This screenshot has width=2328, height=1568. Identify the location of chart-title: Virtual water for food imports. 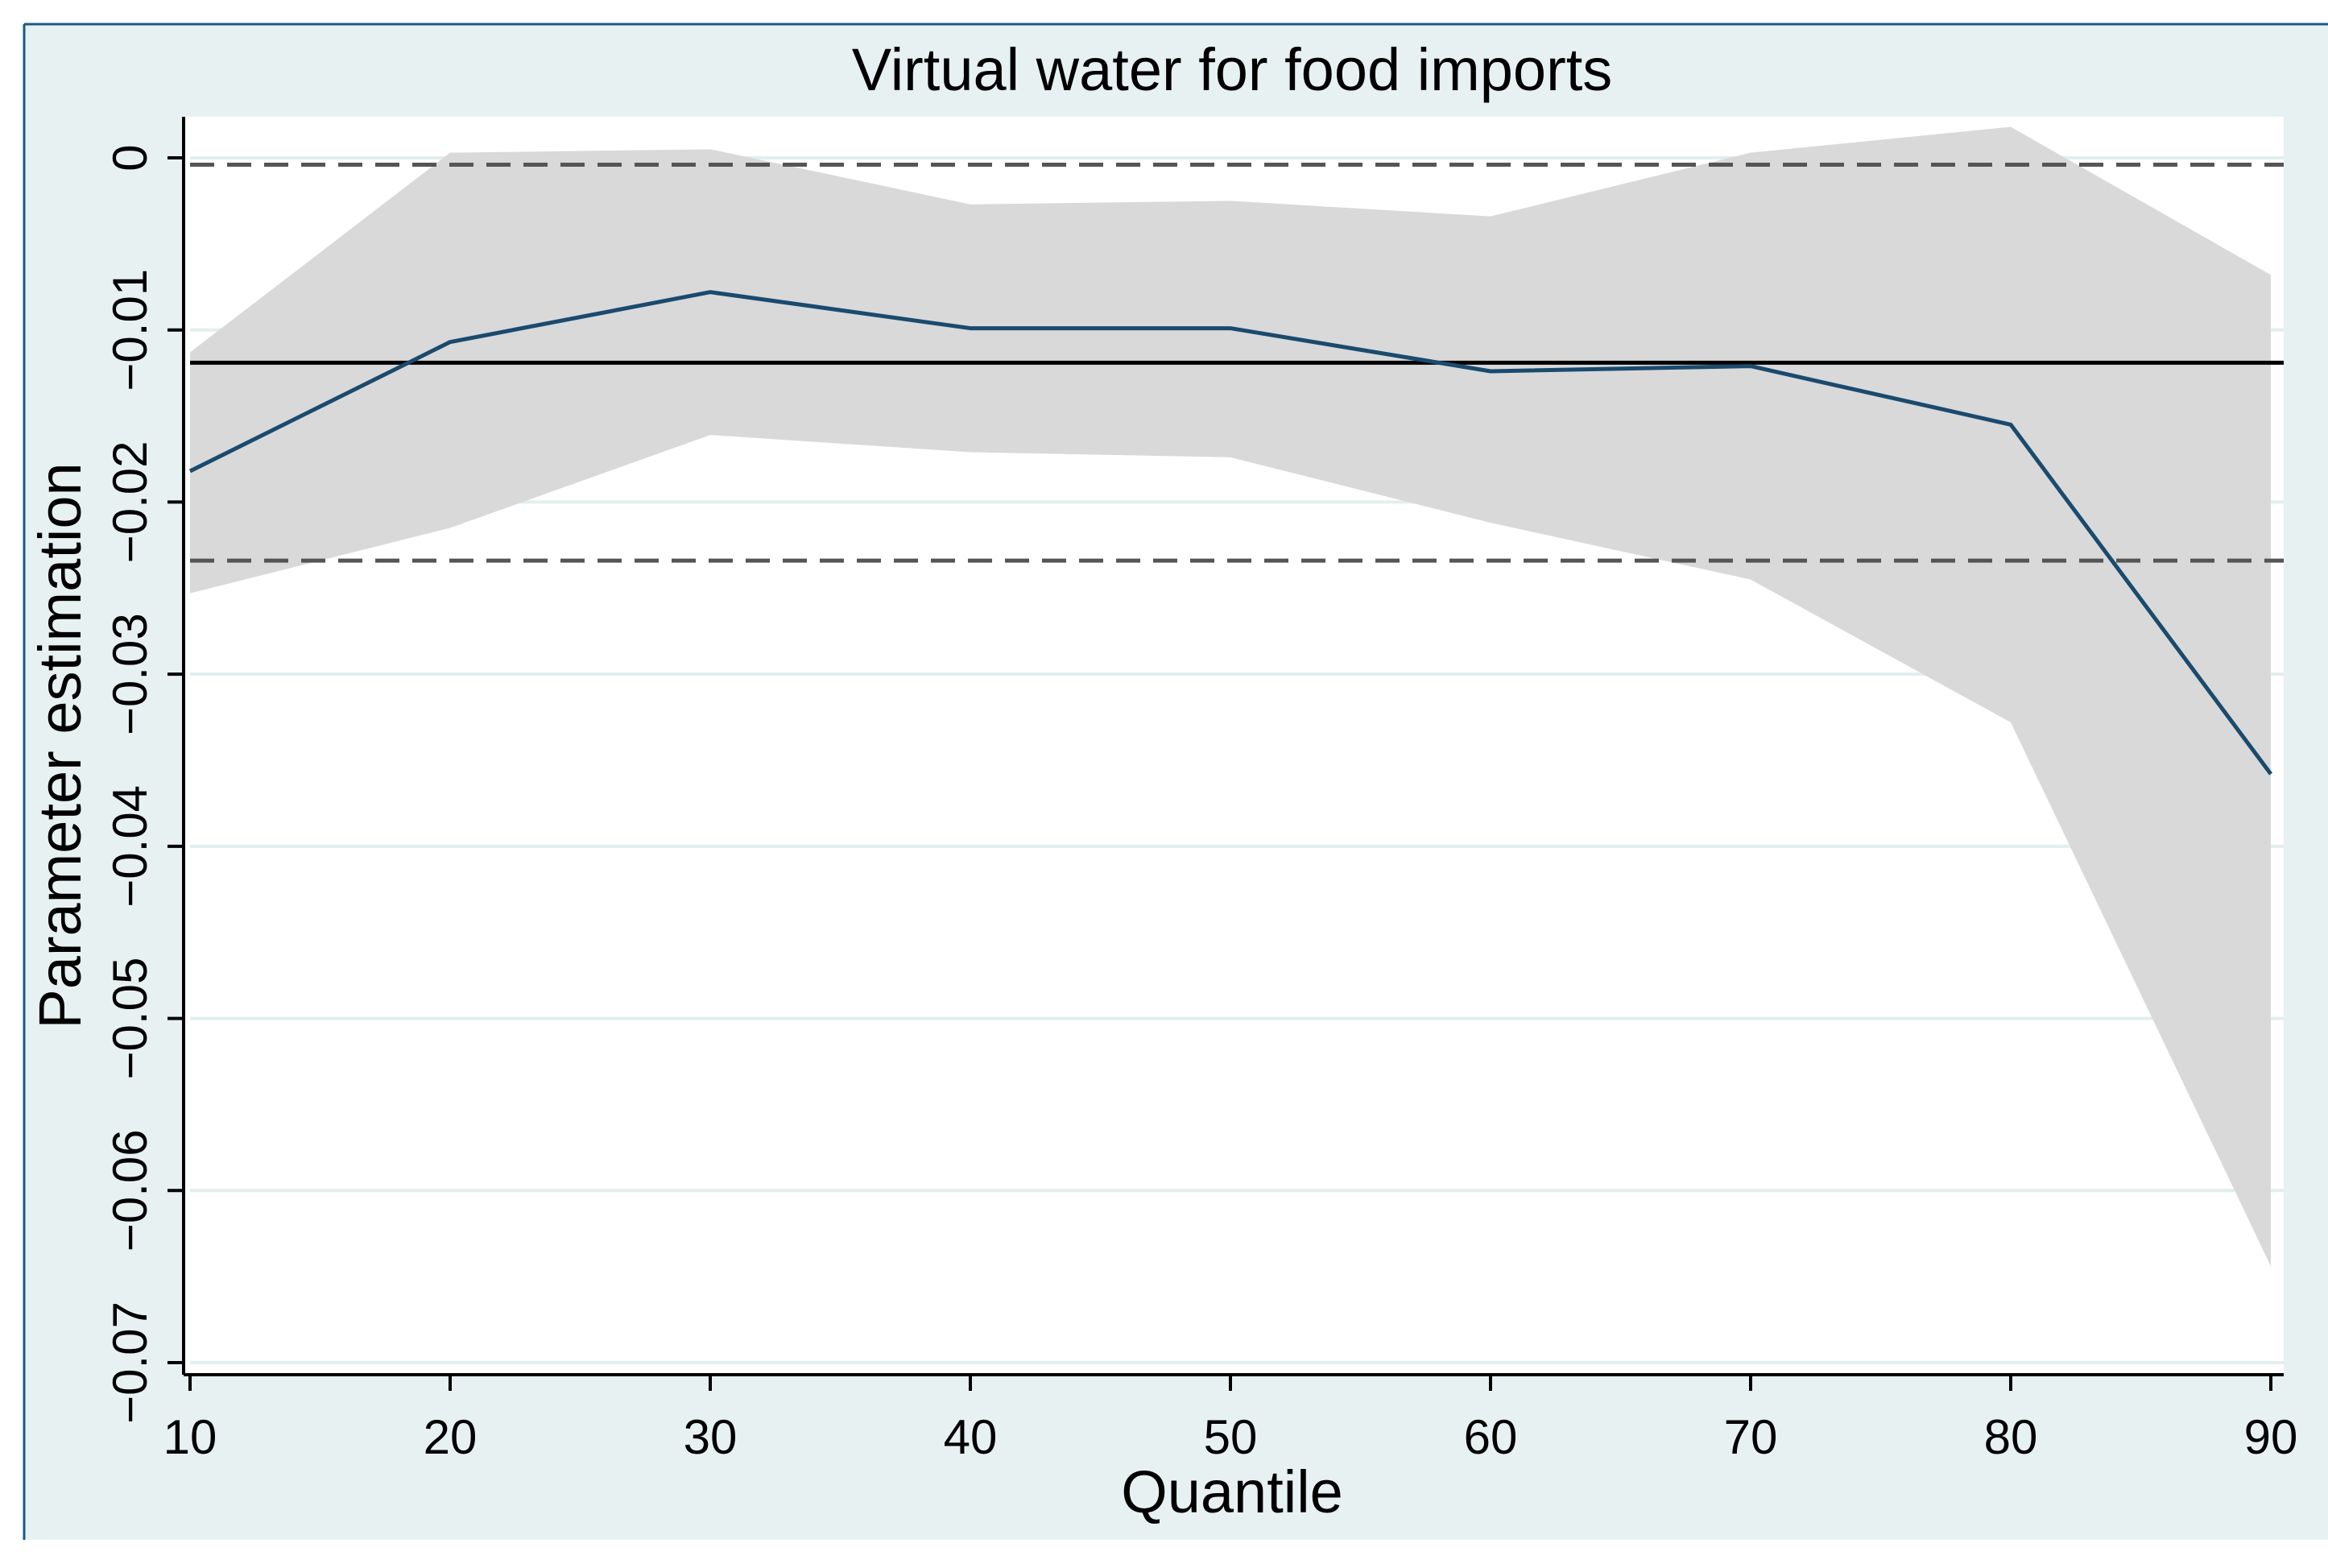
(1232, 69).